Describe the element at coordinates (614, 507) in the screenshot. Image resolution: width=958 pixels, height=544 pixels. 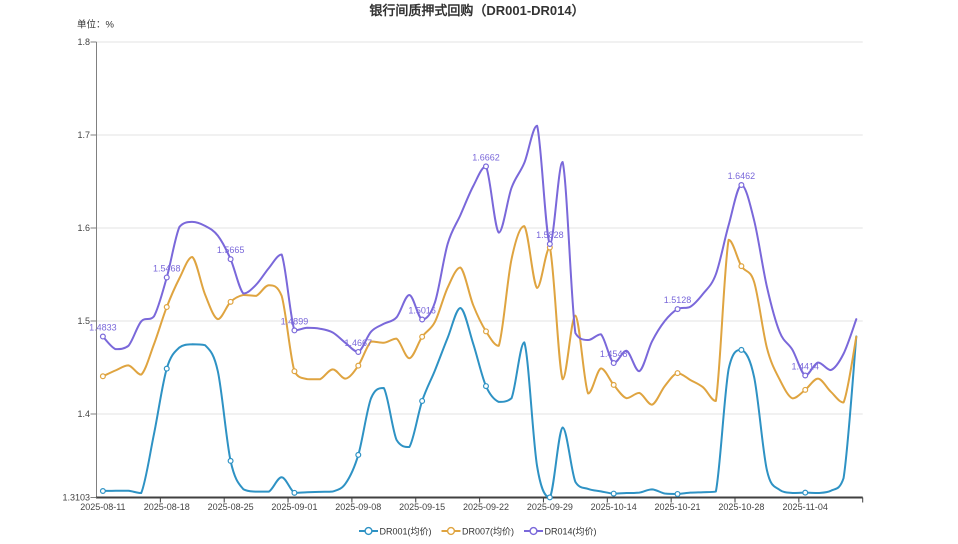
I see `svg-text: 2025-10-14` at that location.